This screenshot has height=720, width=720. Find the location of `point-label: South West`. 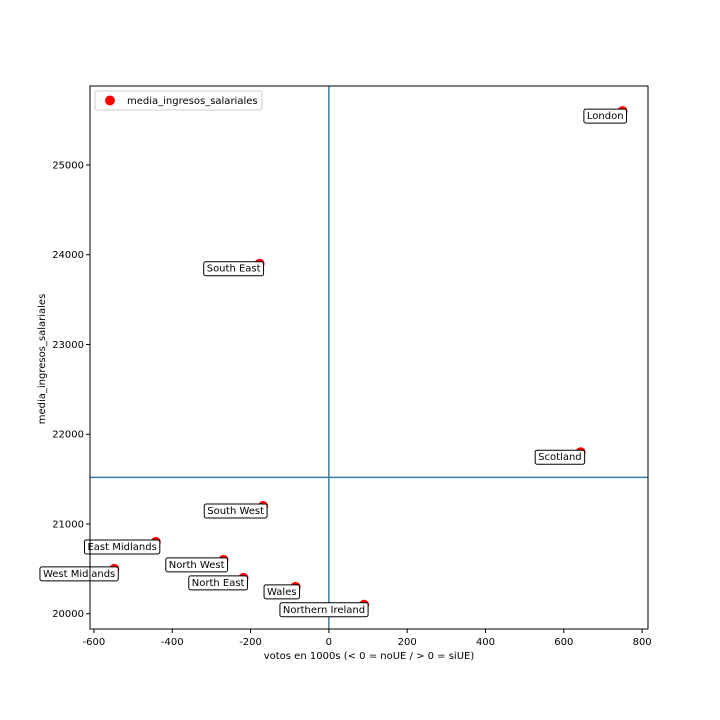

point-label: South West is located at coordinates (235, 511).